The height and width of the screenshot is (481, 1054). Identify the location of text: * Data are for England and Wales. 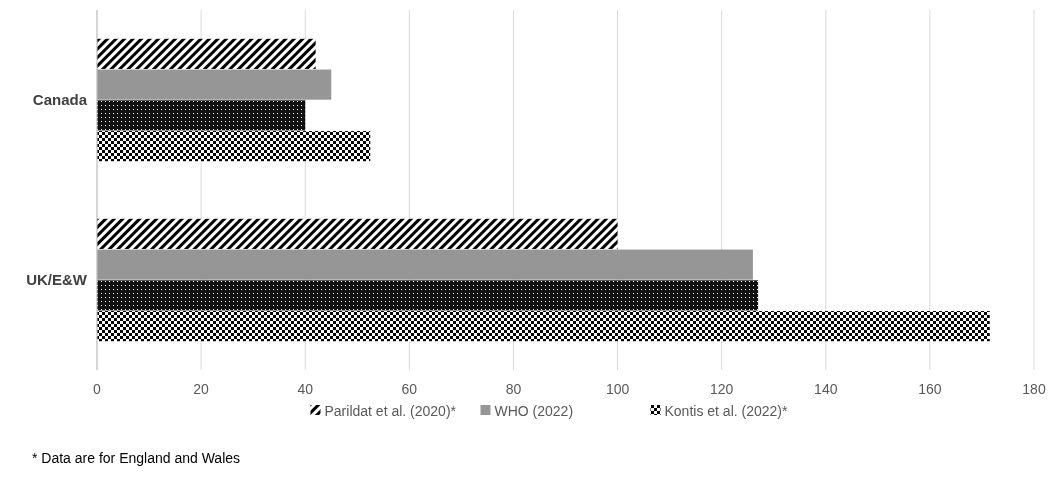
(136, 458).